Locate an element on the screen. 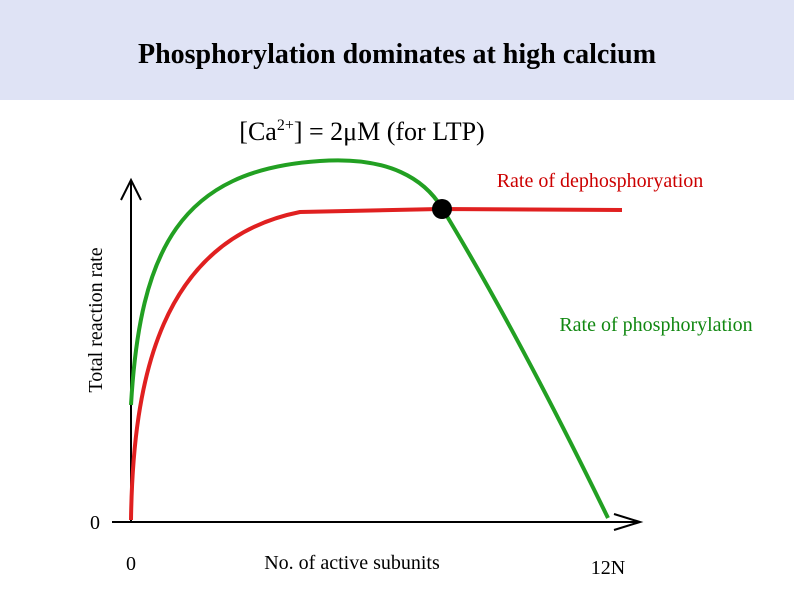 Image resolution: width=794 pixels, height=595 pixels. y-axis-label: Total reaction rate is located at coordinates (96, 319).